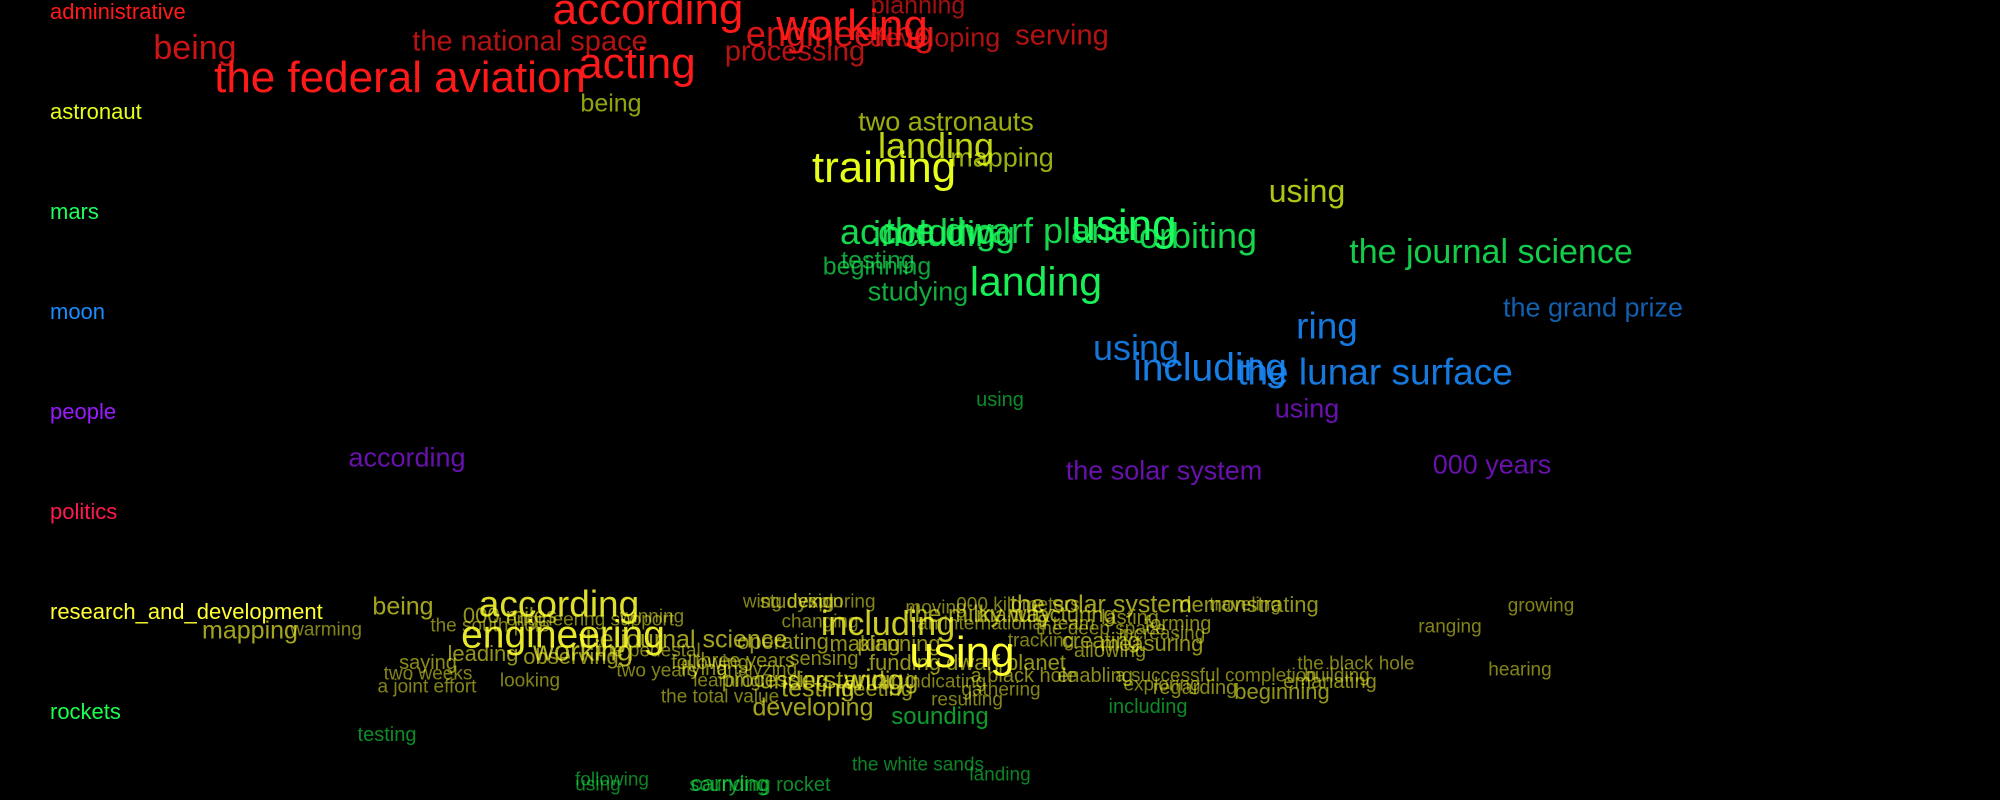 The image size is (2000, 800). What do you see at coordinates (824, 659) in the screenshot?
I see `word-research-and-development: sensing` at bounding box center [824, 659].